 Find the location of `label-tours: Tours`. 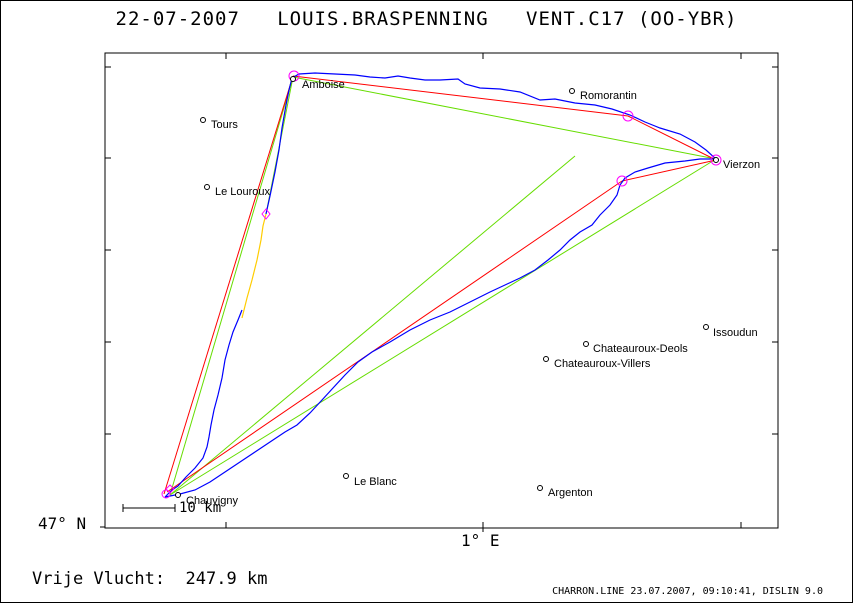

label-tours: Tours is located at coordinates (224, 125).